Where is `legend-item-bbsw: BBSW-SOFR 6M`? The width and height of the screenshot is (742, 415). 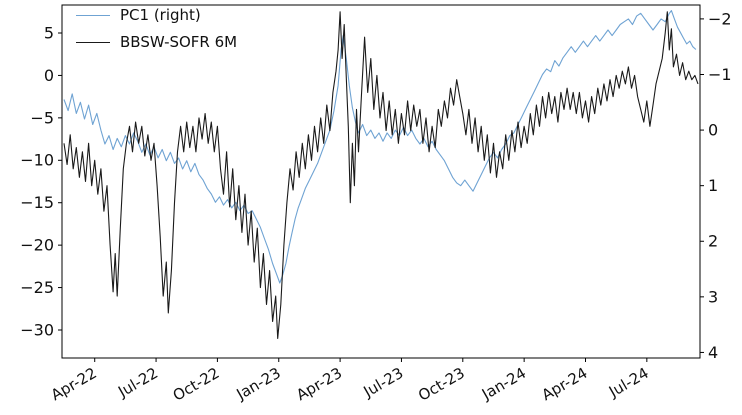
legend-item-bbsw: BBSW-SOFR 6M is located at coordinates (156, 42).